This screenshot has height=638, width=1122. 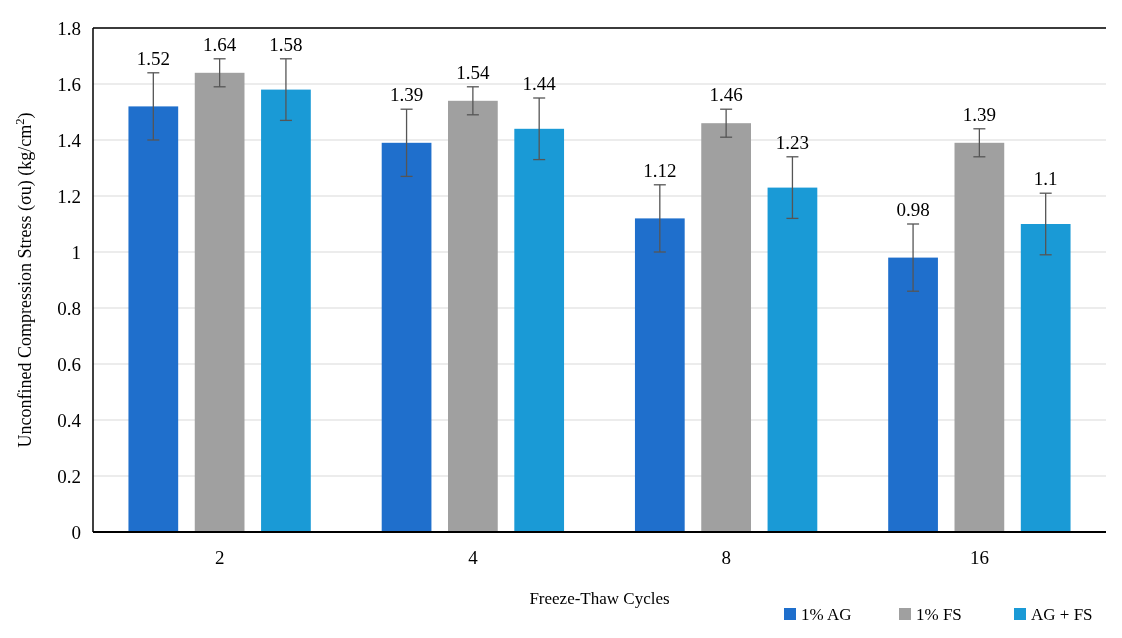 I want to click on x-tick-label: 16, so click(x=979, y=557).